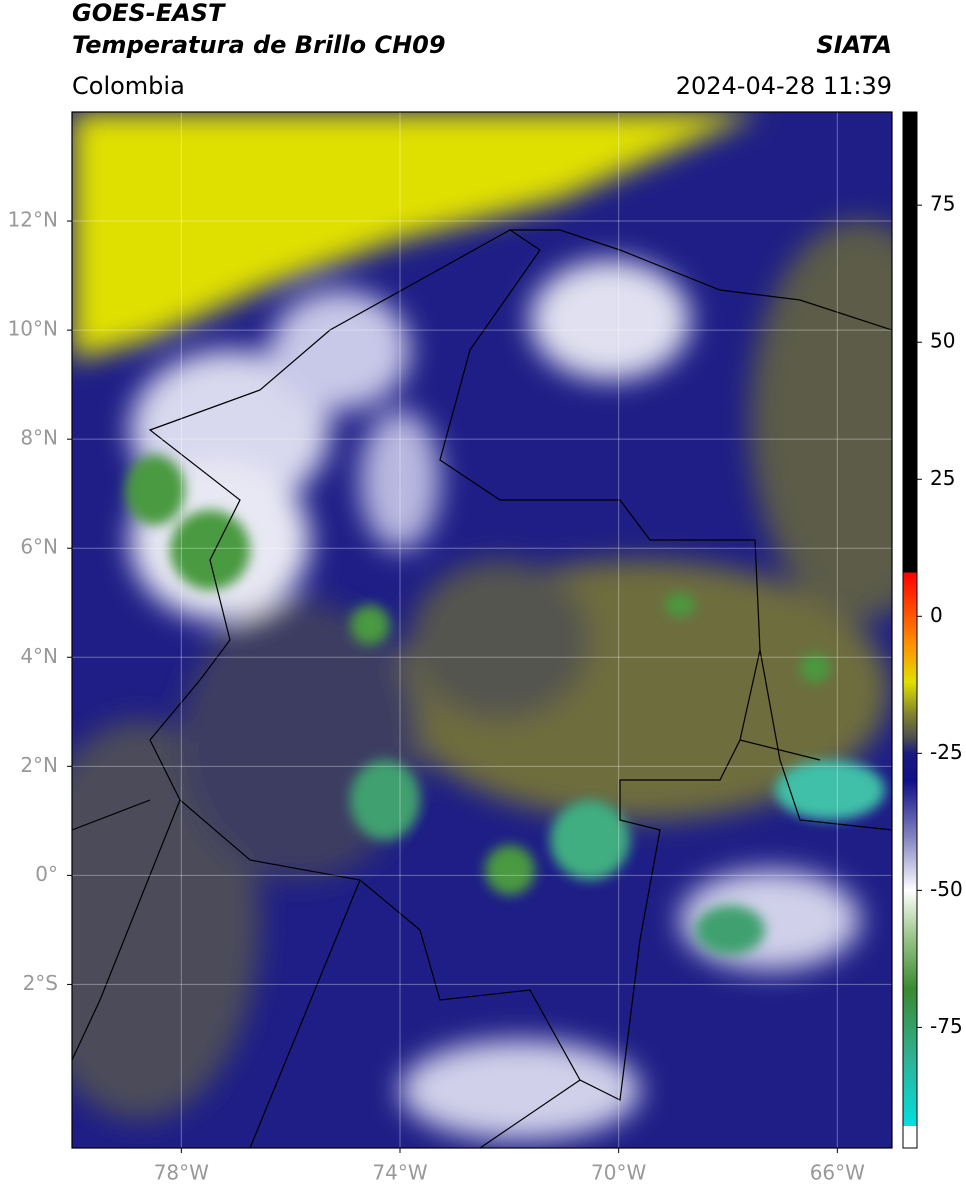  What do you see at coordinates (399, 1173) in the screenshot?
I see `x-tick-label: 74°W` at bounding box center [399, 1173].